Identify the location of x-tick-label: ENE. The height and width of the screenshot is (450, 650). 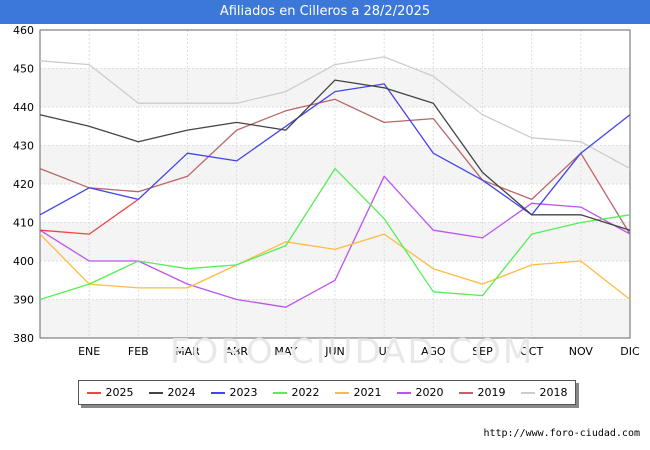
(89, 351).